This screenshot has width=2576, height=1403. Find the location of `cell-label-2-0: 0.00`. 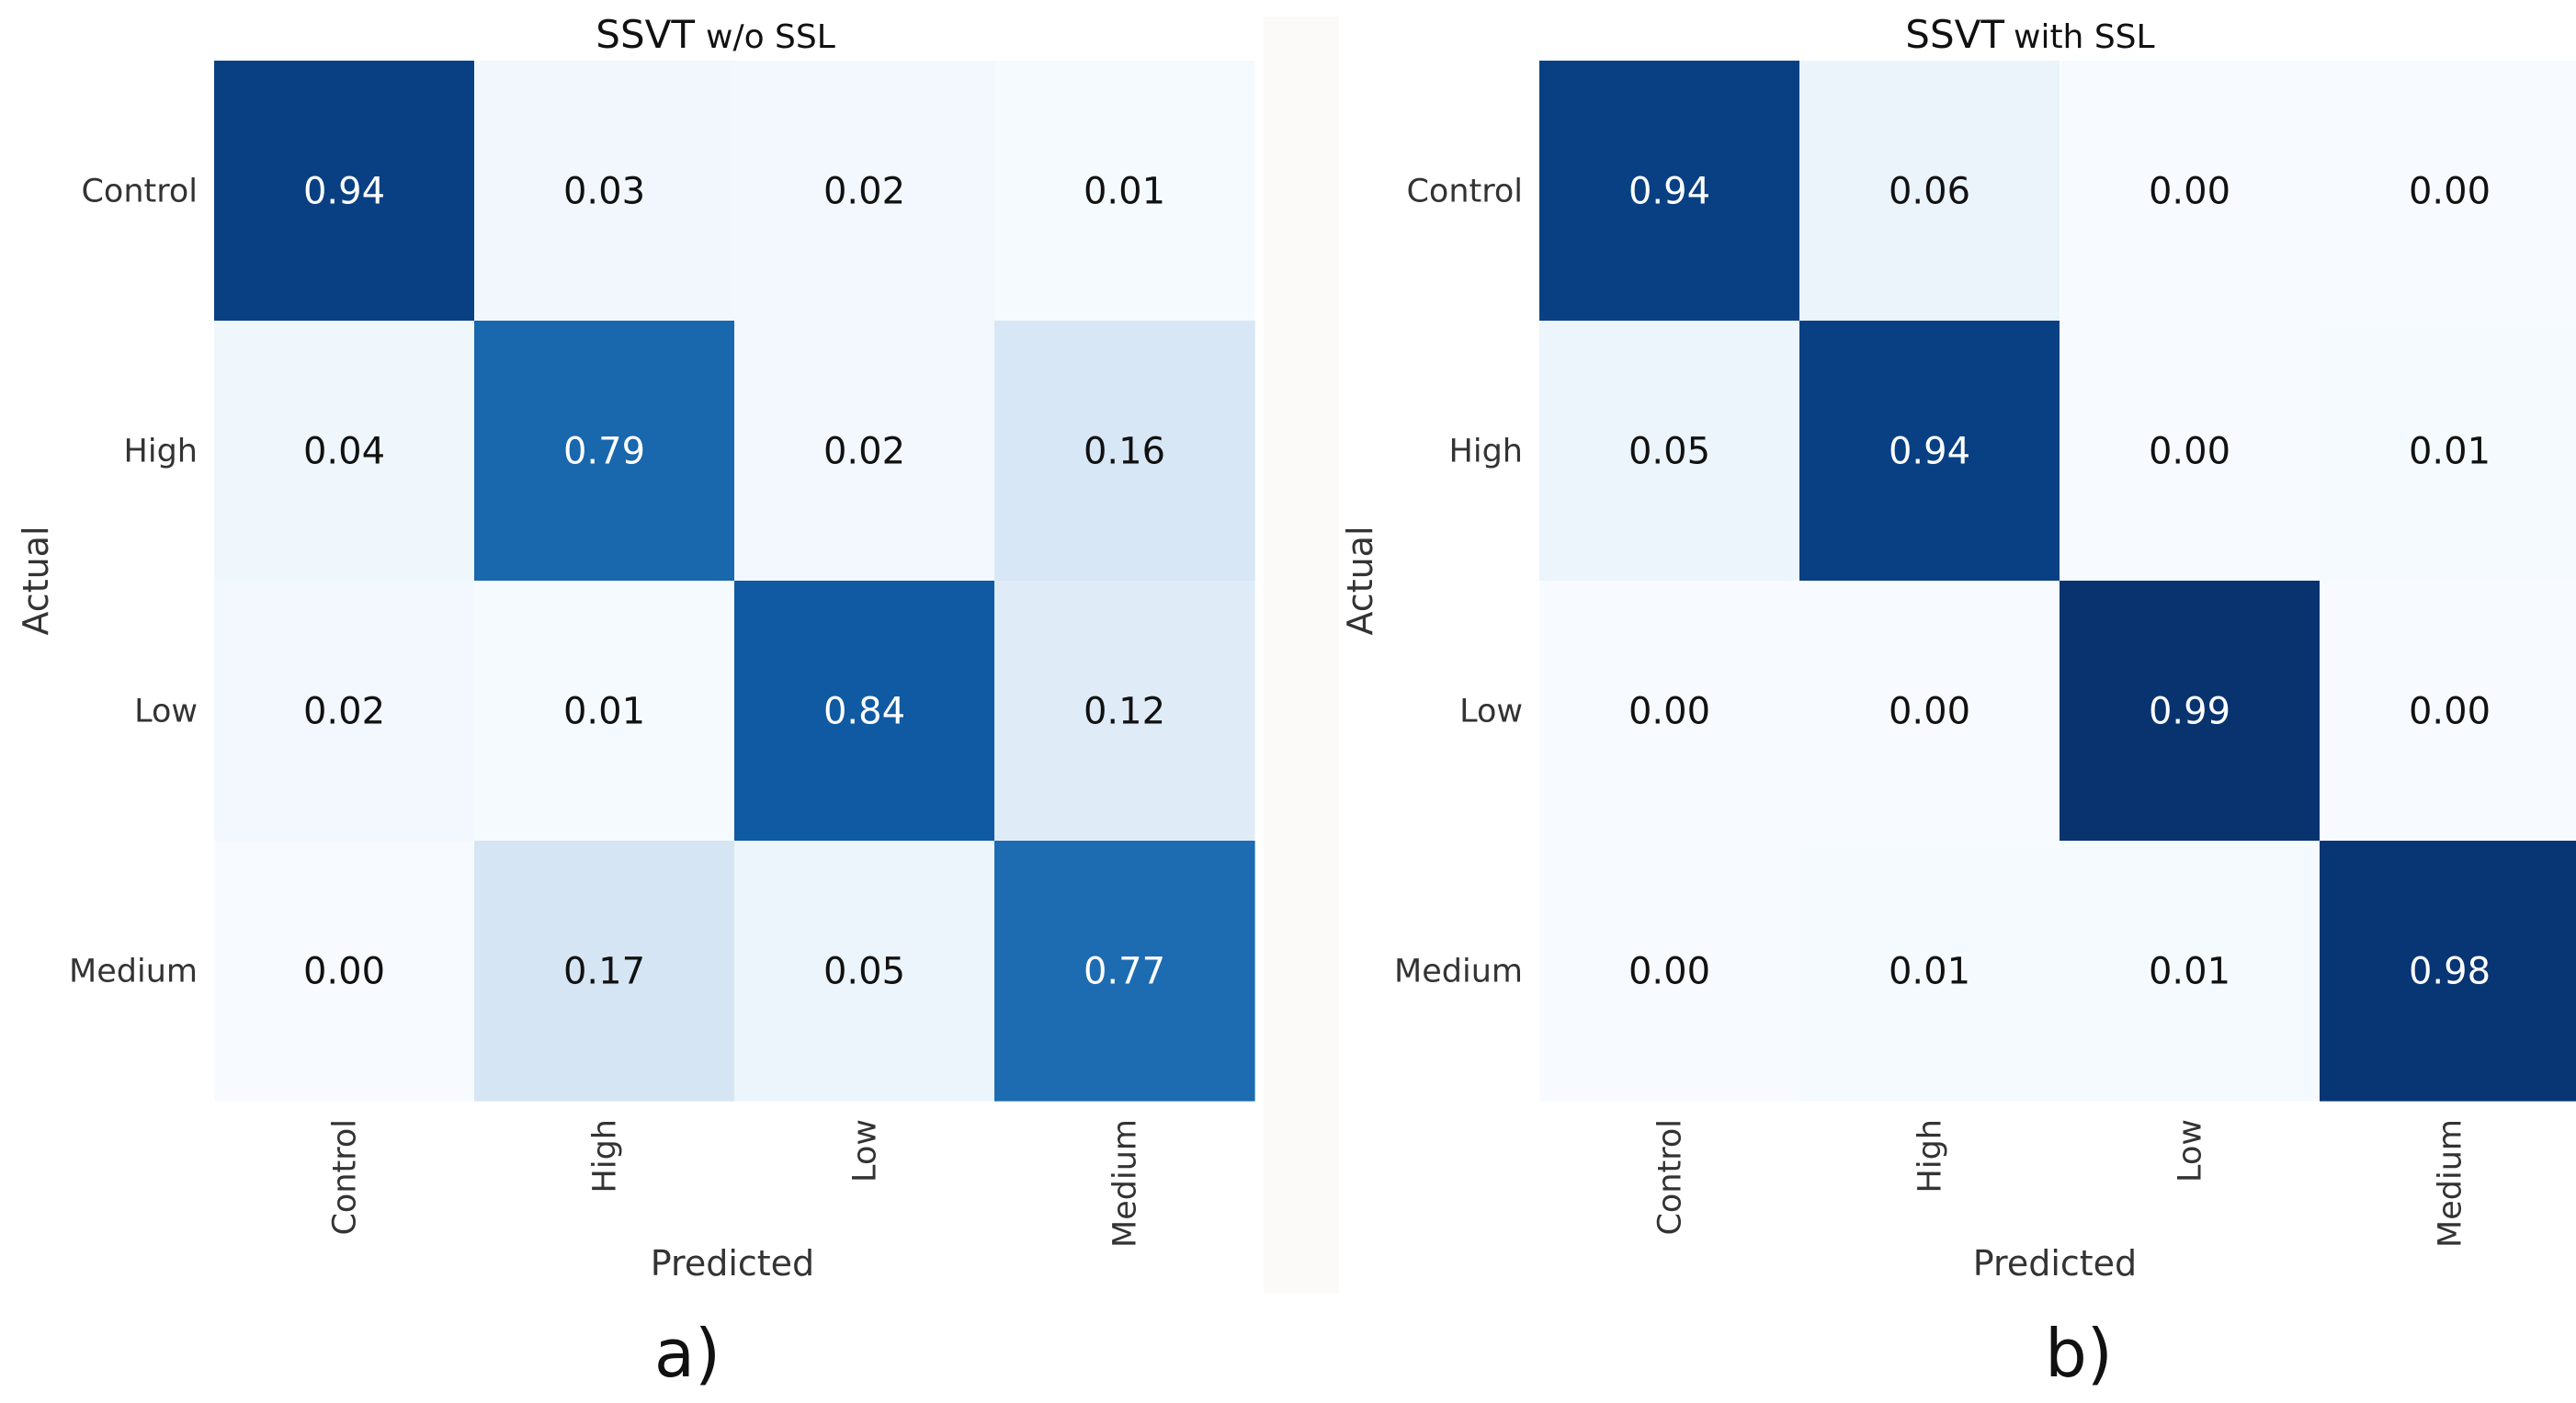

cell-label-2-0: 0.00 is located at coordinates (1669, 712).